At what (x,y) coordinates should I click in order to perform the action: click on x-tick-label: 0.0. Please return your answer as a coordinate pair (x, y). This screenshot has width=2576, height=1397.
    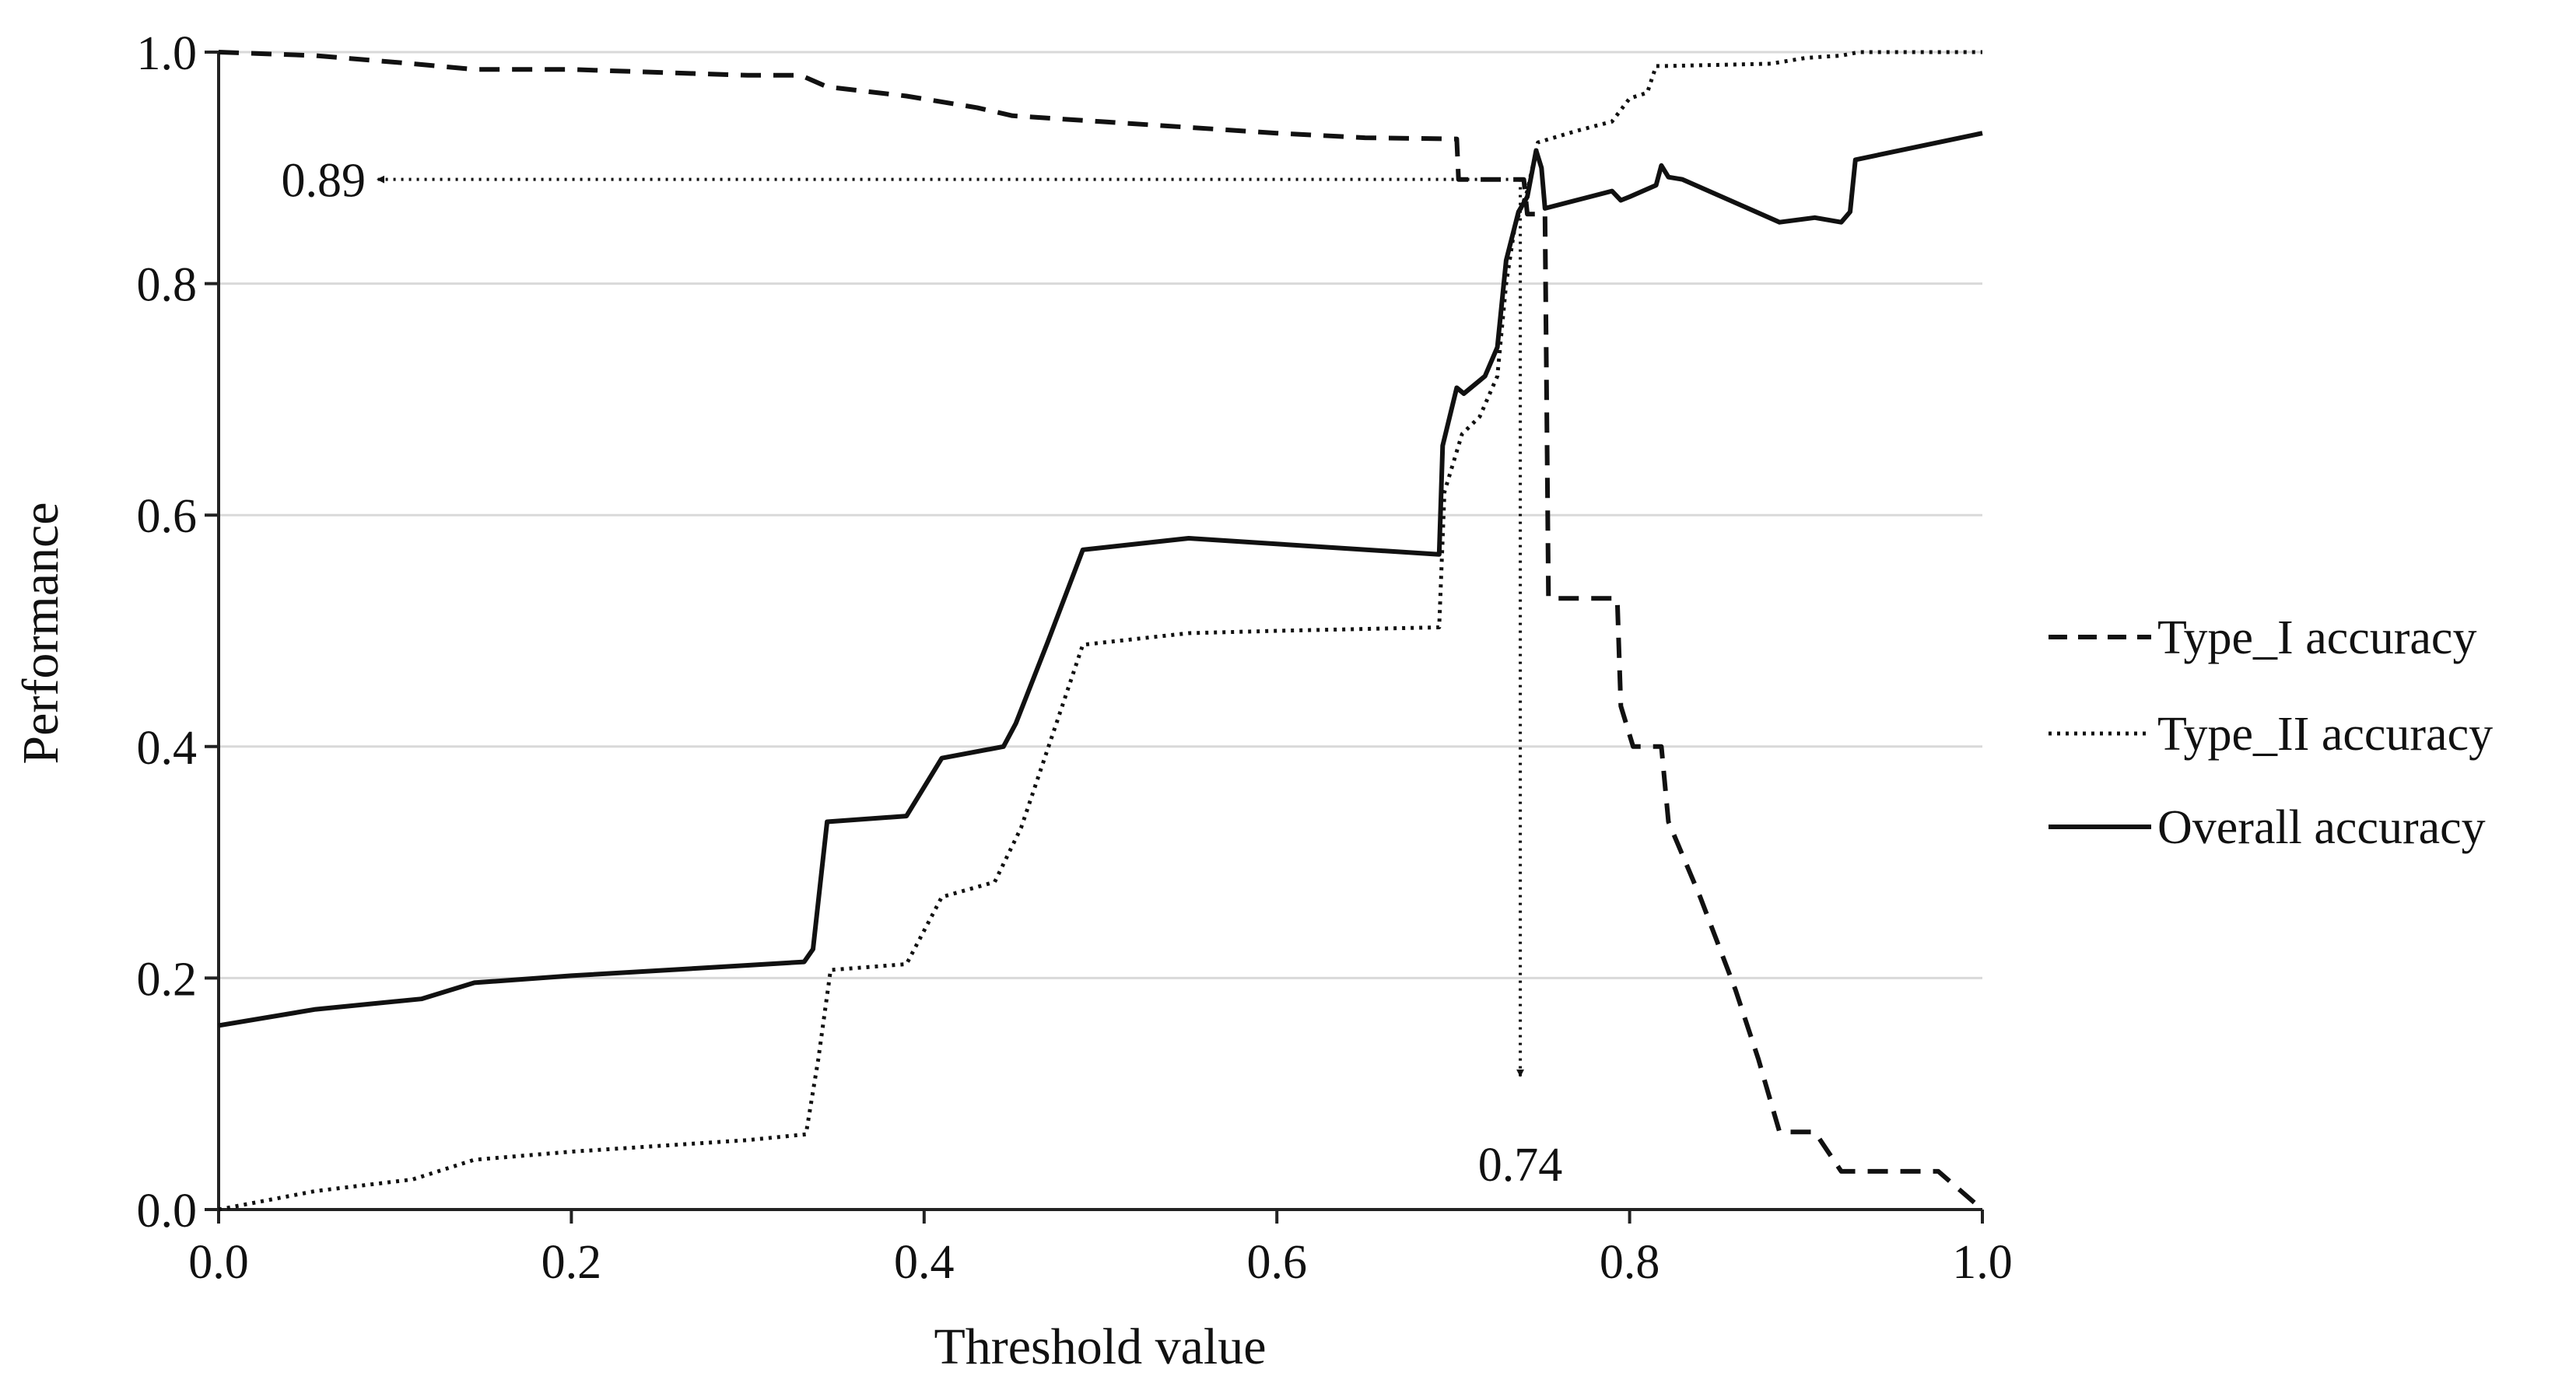
    Looking at the image, I should click on (218, 1262).